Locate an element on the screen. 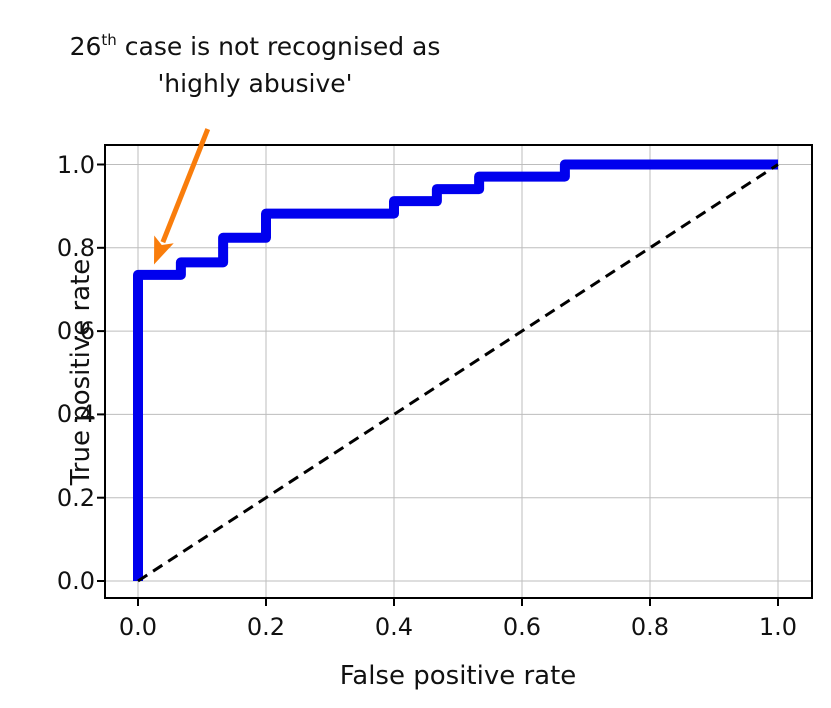  annotation-text-line2: 'highly abusive' is located at coordinates (255, 83).